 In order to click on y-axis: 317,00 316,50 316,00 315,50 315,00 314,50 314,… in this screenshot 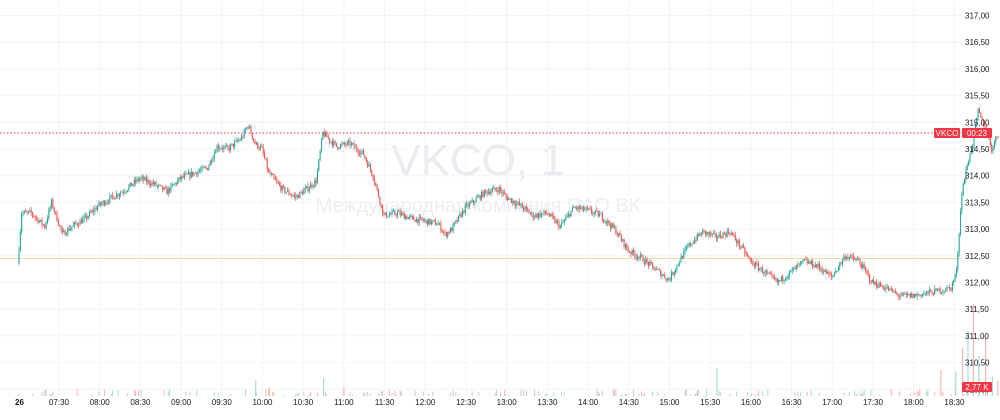, I will do `click(977, 203)`.